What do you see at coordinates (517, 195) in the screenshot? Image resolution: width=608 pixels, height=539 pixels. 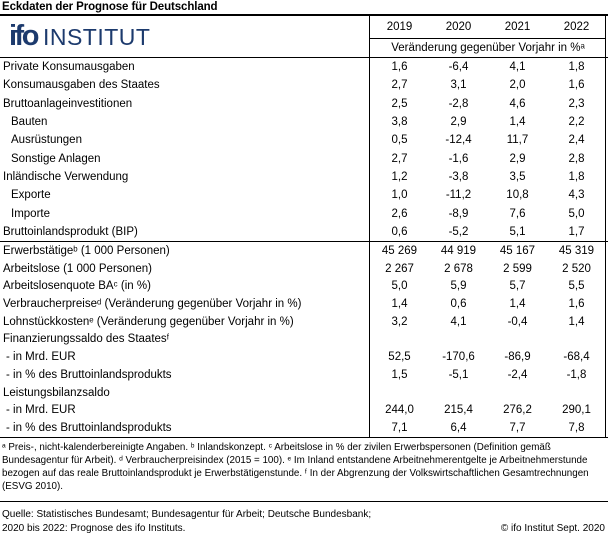 I see `value-cell: 10,8` at bounding box center [517, 195].